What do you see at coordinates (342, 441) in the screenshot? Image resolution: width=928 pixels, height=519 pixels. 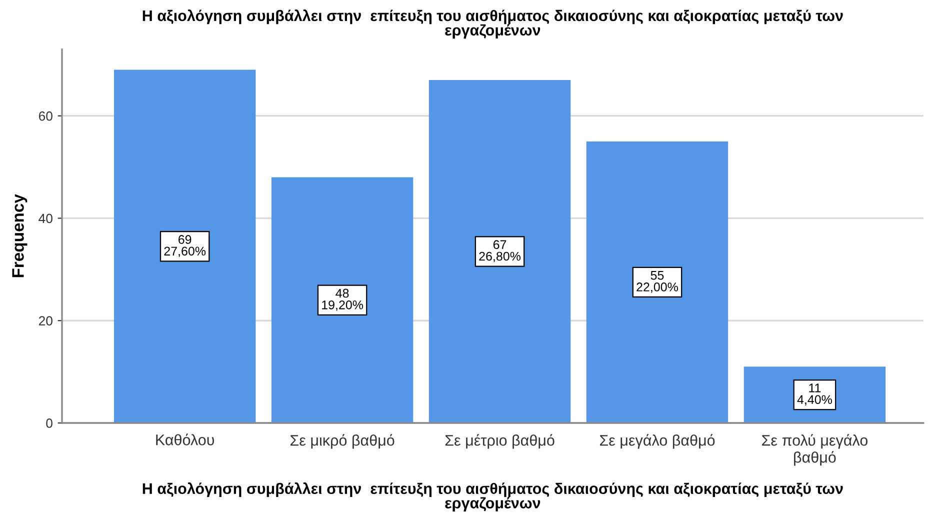 I see `x-tick-label: Σε μικρό βαθμό` at bounding box center [342, 441].